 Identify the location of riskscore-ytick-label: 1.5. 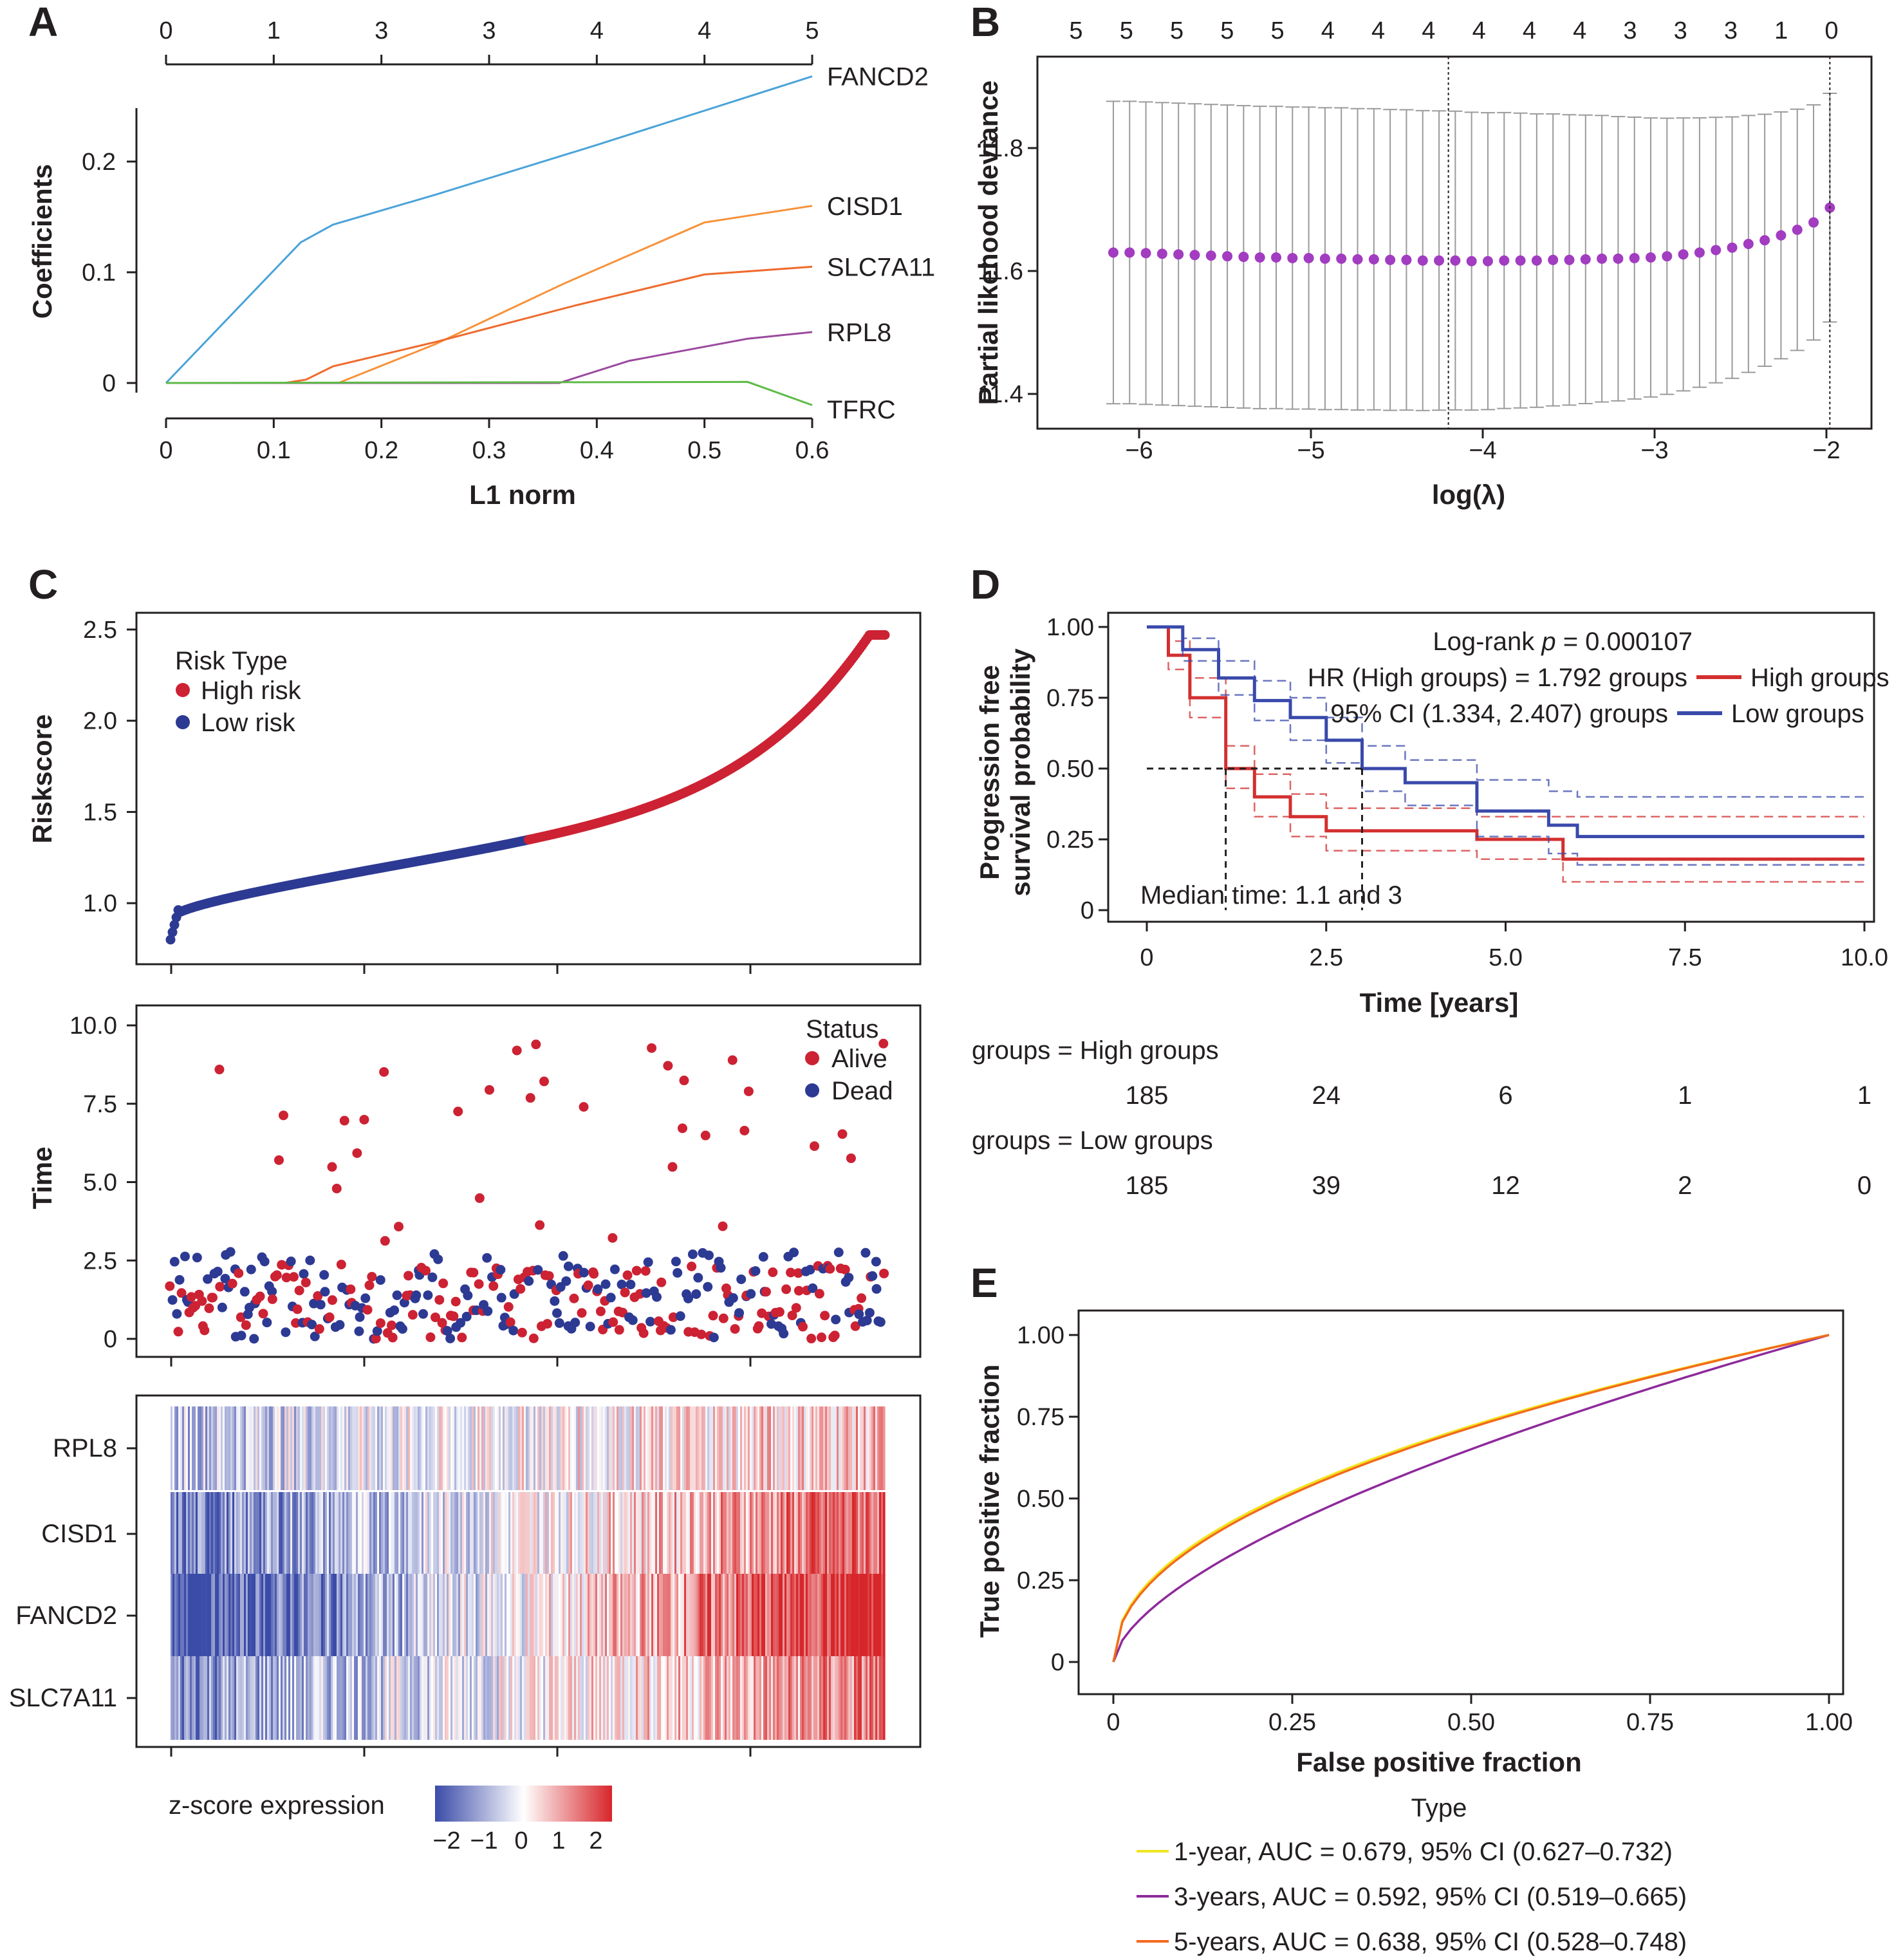
(100, 812).